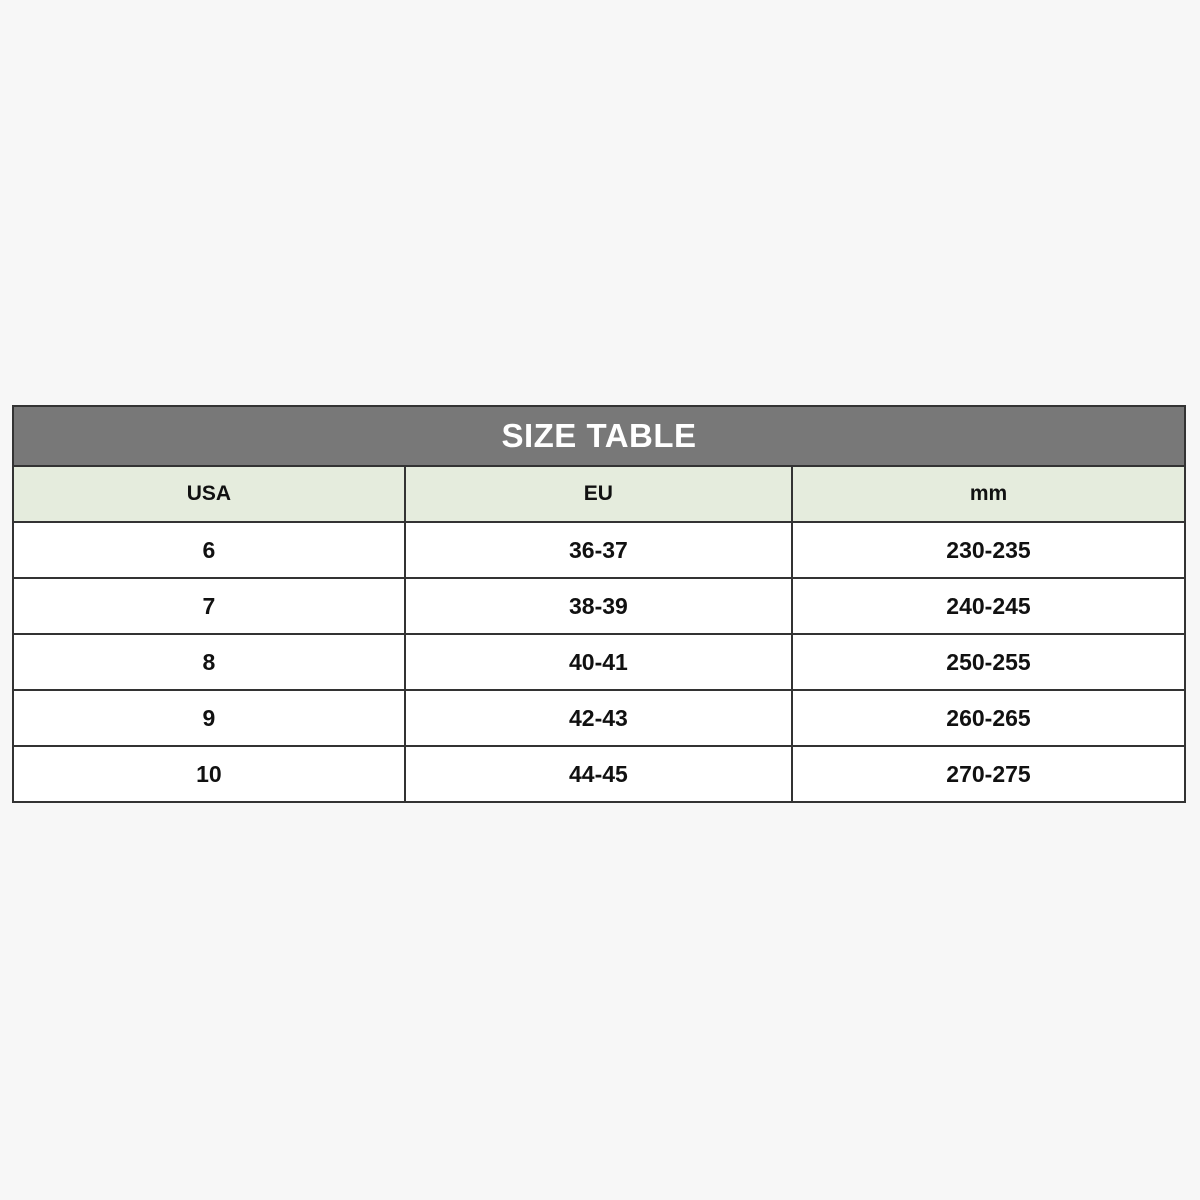  I want to click on table-row: 8 40-41 250-255, so click(599, 662).